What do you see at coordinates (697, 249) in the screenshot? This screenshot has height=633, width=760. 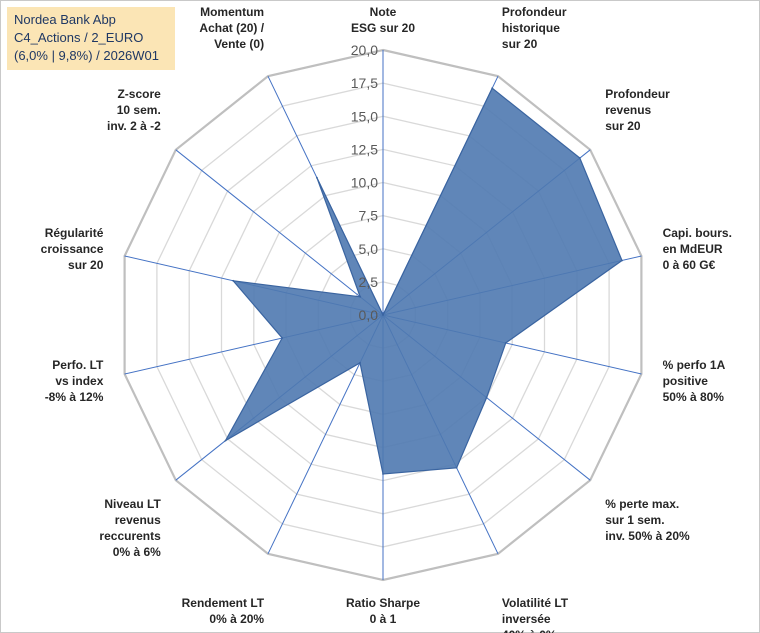 I see `axis-label: Capi. bours. en MdEUR 0 à 60 G€` at bounding box center [697, 249].